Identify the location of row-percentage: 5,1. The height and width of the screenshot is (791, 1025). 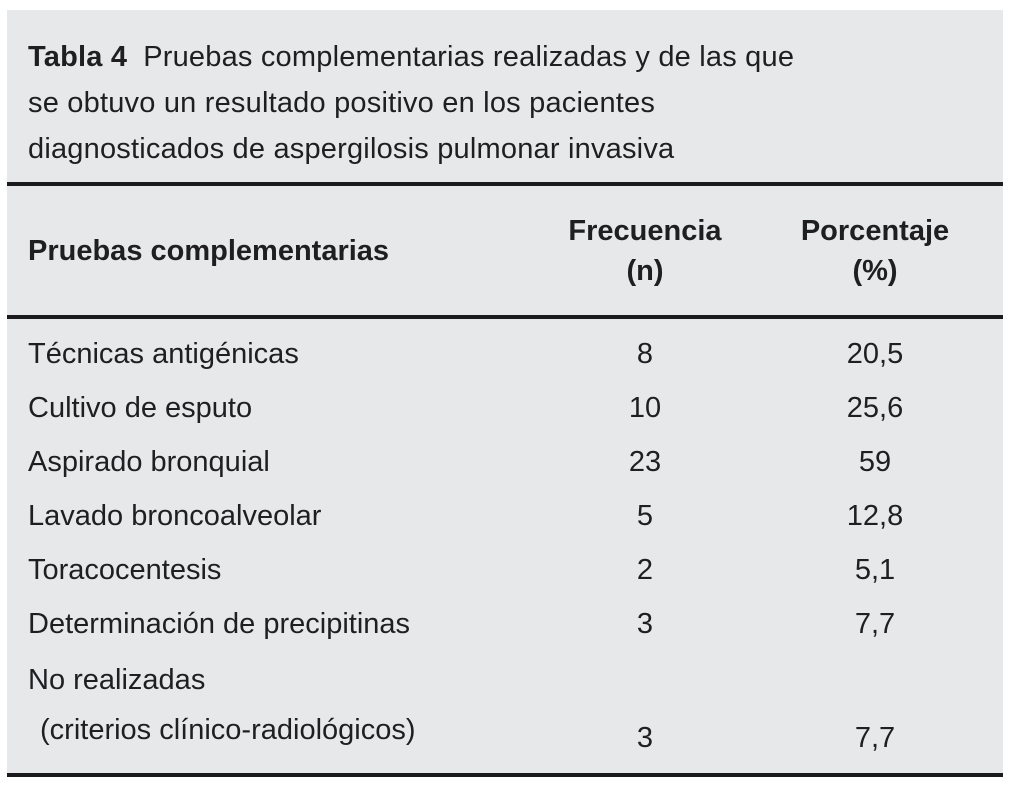
(875, 569).